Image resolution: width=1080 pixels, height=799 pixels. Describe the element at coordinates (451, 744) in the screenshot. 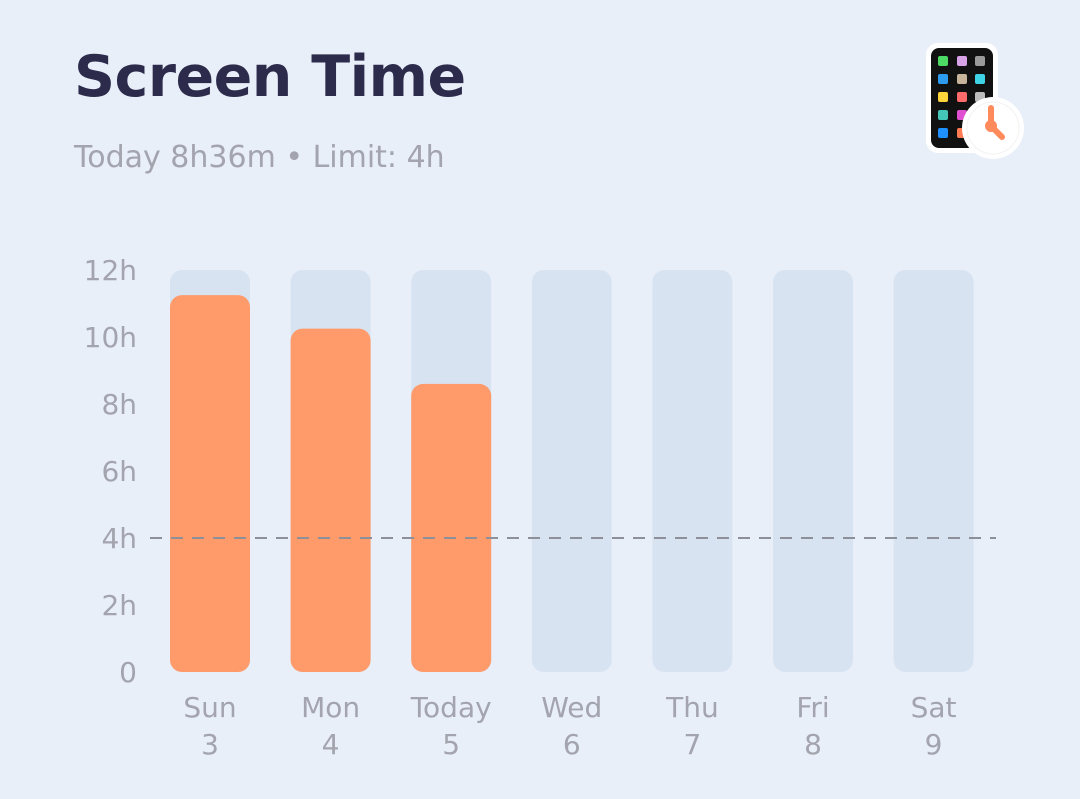

I see `x-date-label: 5` at that location.